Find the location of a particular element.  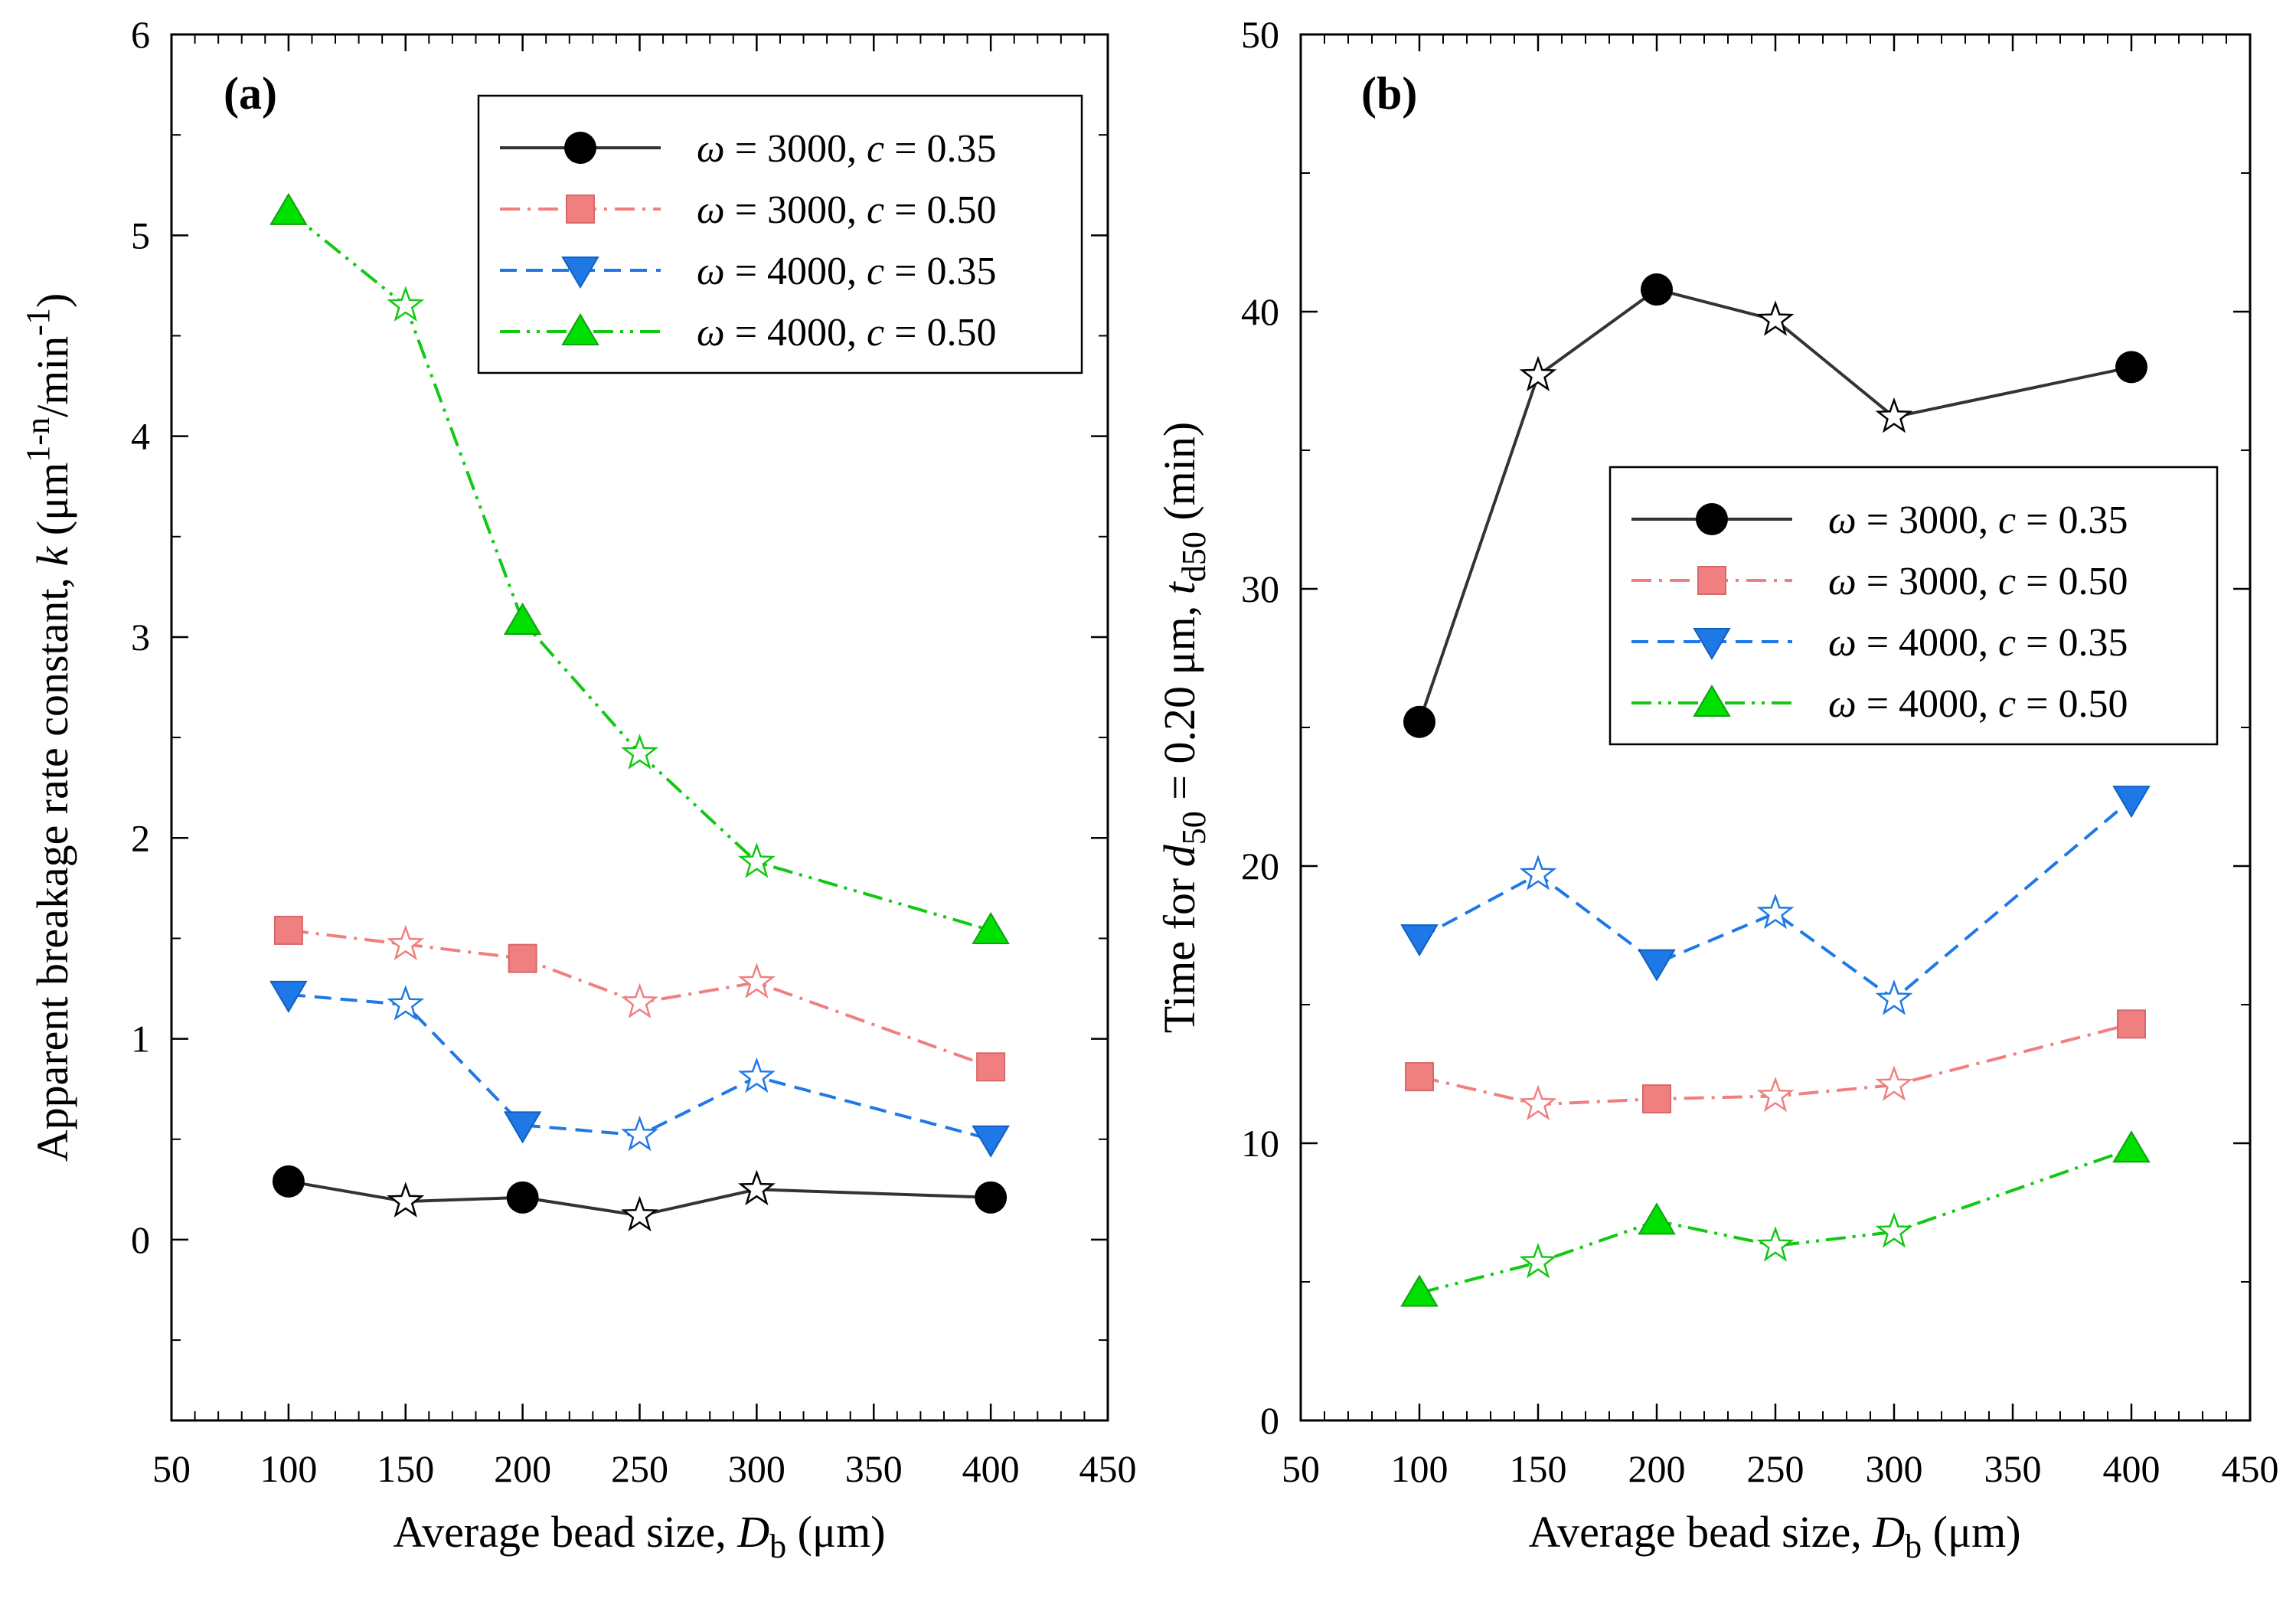

panel-b-x-tick-label: 100 is located at coordinates (1419, 1468).